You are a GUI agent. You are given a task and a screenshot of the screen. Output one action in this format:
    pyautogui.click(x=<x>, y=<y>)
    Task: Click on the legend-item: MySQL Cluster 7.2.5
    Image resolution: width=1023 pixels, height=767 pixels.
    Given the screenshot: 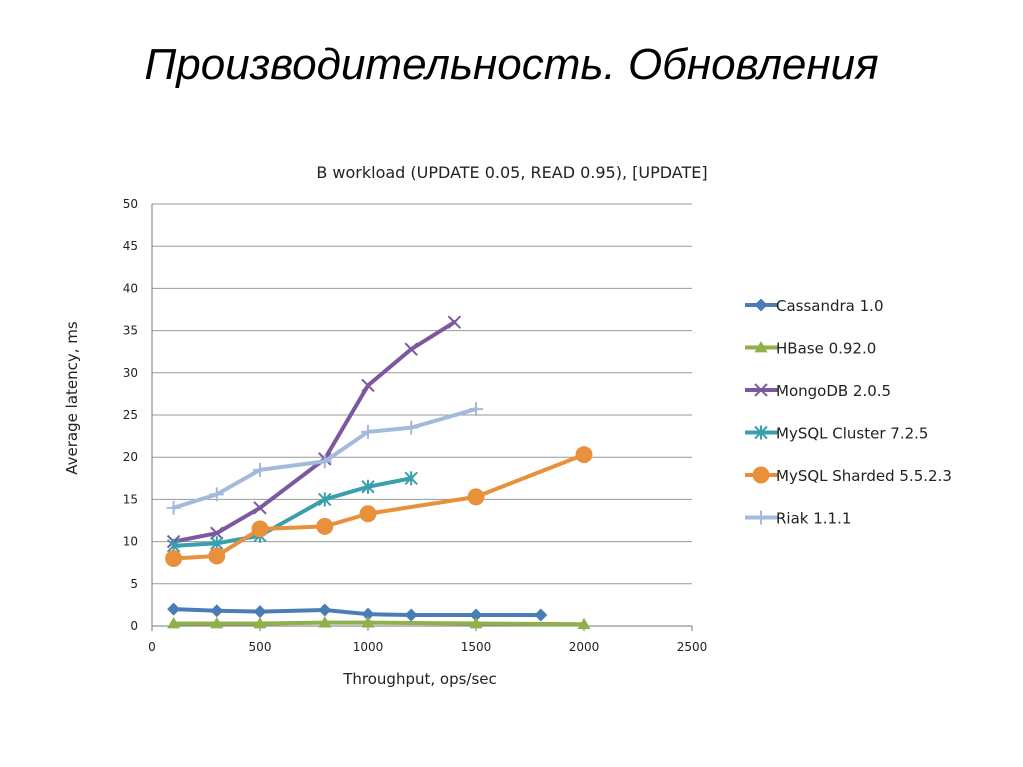 What is the action you would take?
    pyautogui.click(x=836, y=434)
    